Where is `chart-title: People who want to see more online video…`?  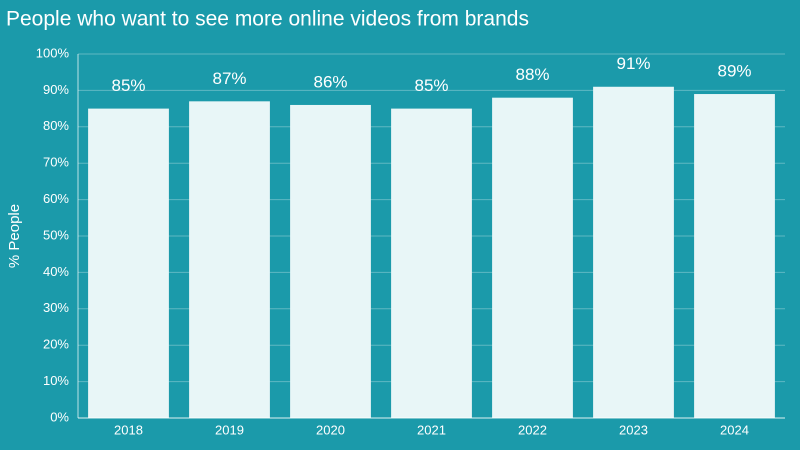 chart-title: People who want to see more online video… is located at coordinates (267, 19).